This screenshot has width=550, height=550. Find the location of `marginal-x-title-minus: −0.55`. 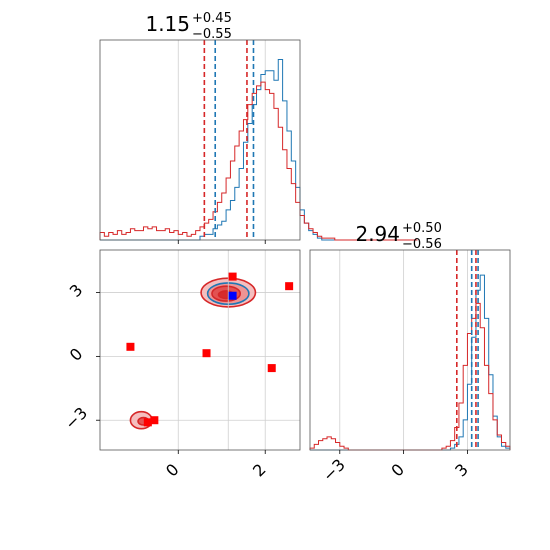

marginal-x-title-minus: −0.55 is located at coordinates (212, 34).